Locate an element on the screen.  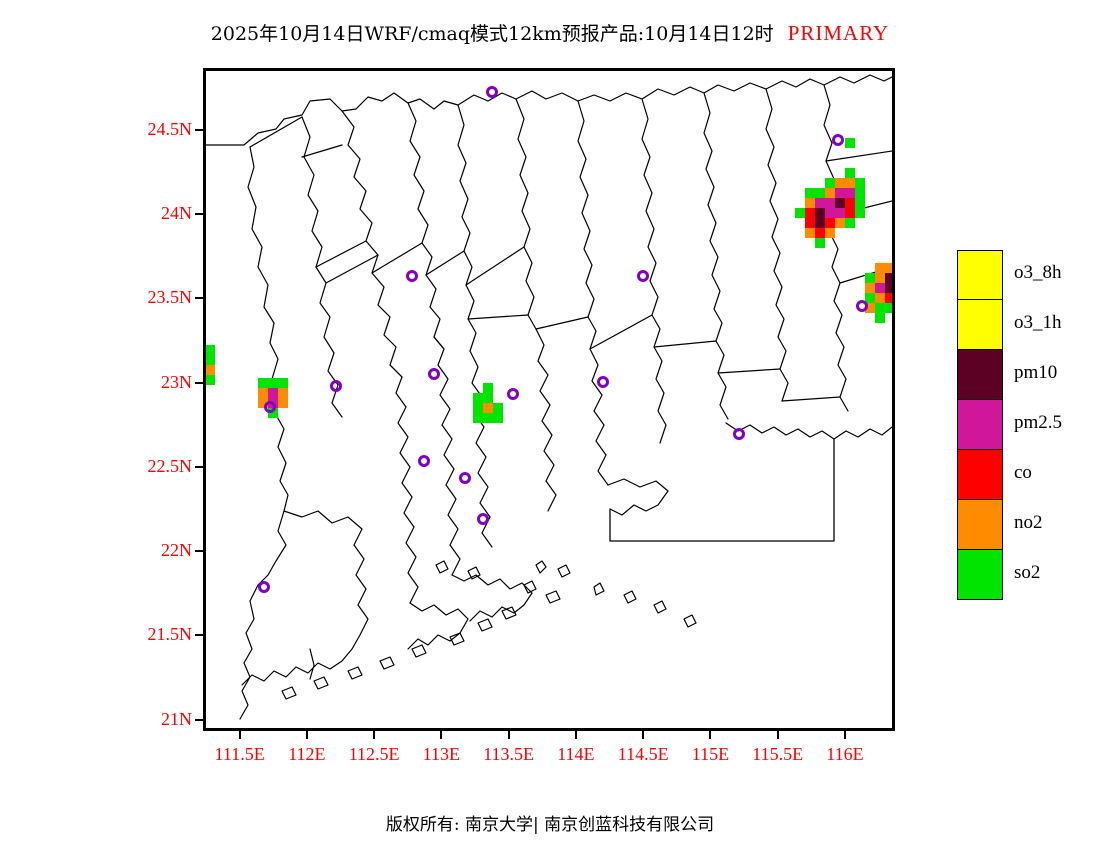
x-axis-tick-label: 114E is located at coordinates (576, 754).